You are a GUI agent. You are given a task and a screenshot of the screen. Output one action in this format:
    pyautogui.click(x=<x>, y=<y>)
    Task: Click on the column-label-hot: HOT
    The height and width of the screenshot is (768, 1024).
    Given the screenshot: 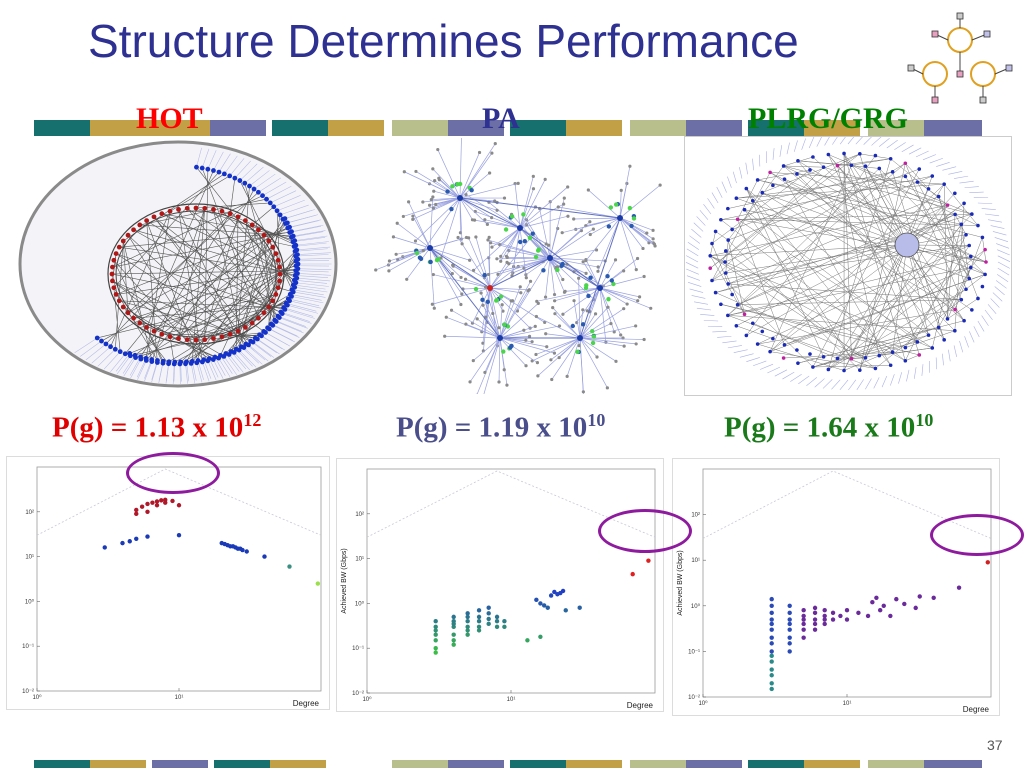 What is the action you would take?
    pyautogui.click(x=169, y=118)
    